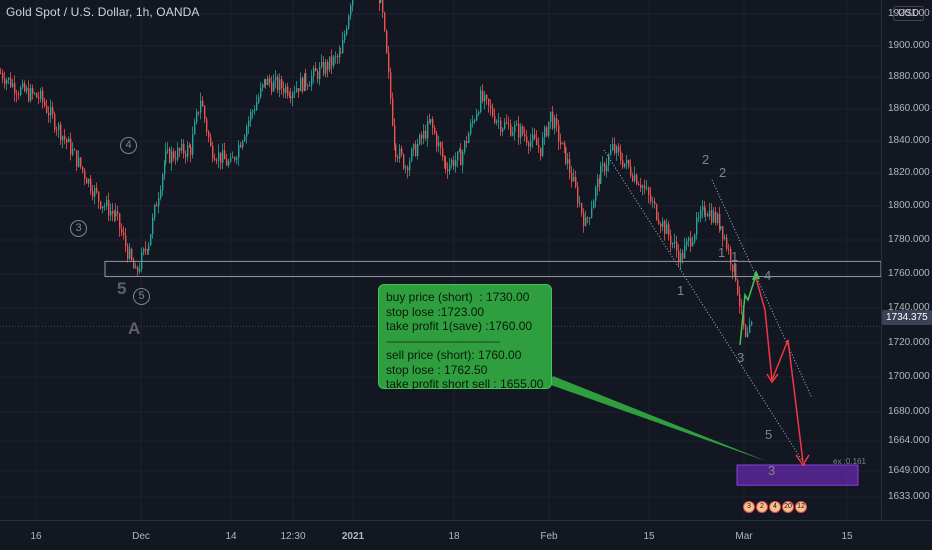 The width and height of the screenshot is (932, 550). What do you see at coordinates (437, 369) in the screenshot?
I see `note-line: stop lose : 1762.50` at bounding box center [437, 369].